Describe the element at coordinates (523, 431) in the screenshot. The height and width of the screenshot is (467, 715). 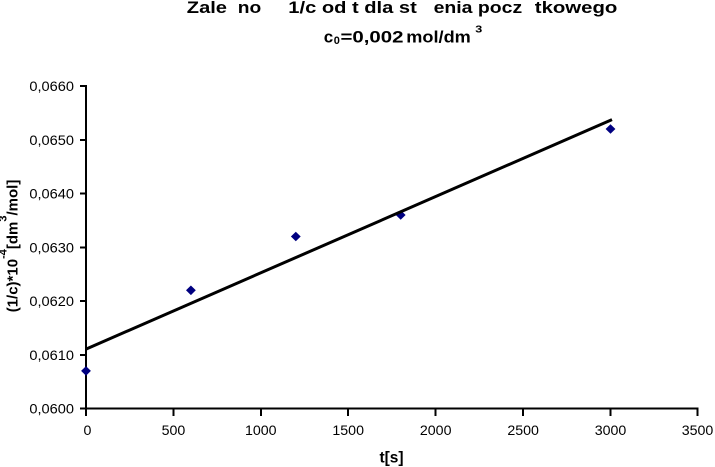
I see `svg-text: 2500` at that location.